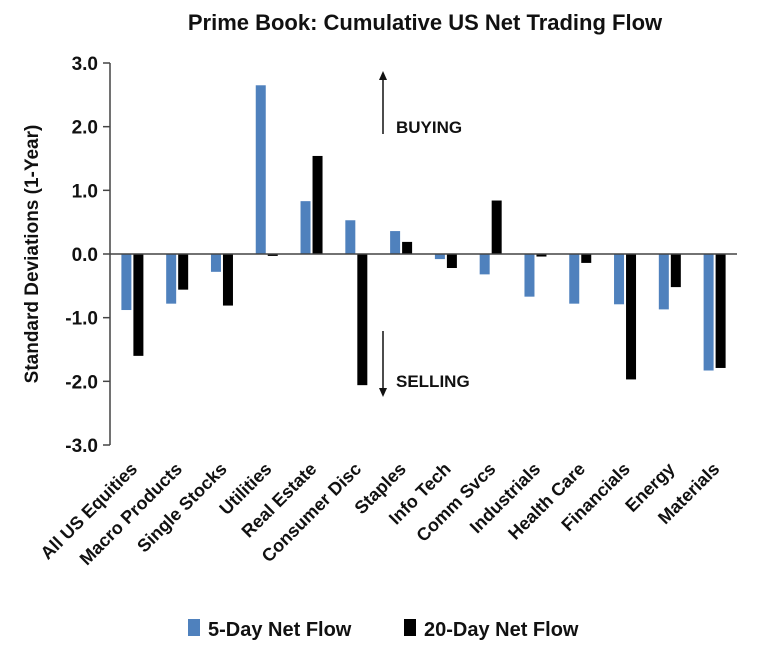 Image resolution: width=758 pixels, height=654 pixels. I want to click on selling-arrowhead-icon, so click(383, 392).